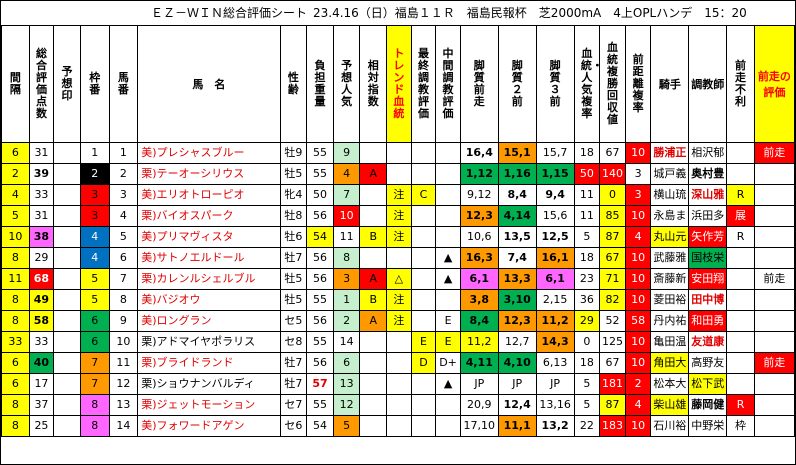  Describe the element at coordinates (346, 300) in the screenshot. I see `cell-popular: 1` at that location.